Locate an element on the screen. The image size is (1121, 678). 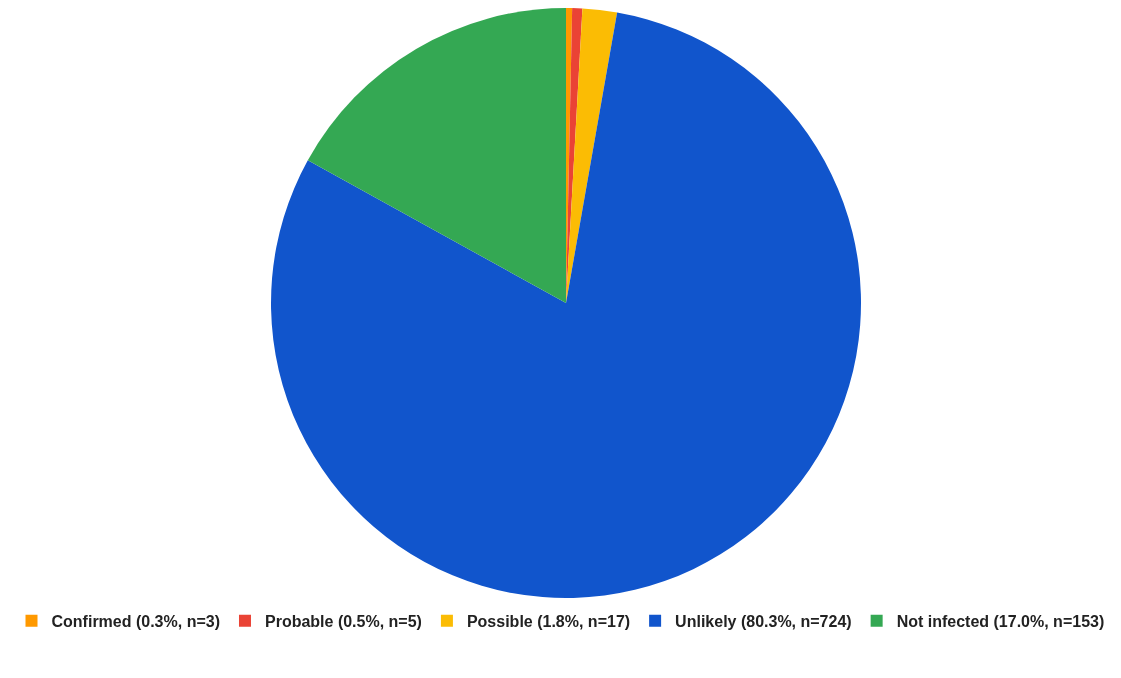
legend-label: Not infected (17.0%, n=153) is located at coordinates (1000, 622).